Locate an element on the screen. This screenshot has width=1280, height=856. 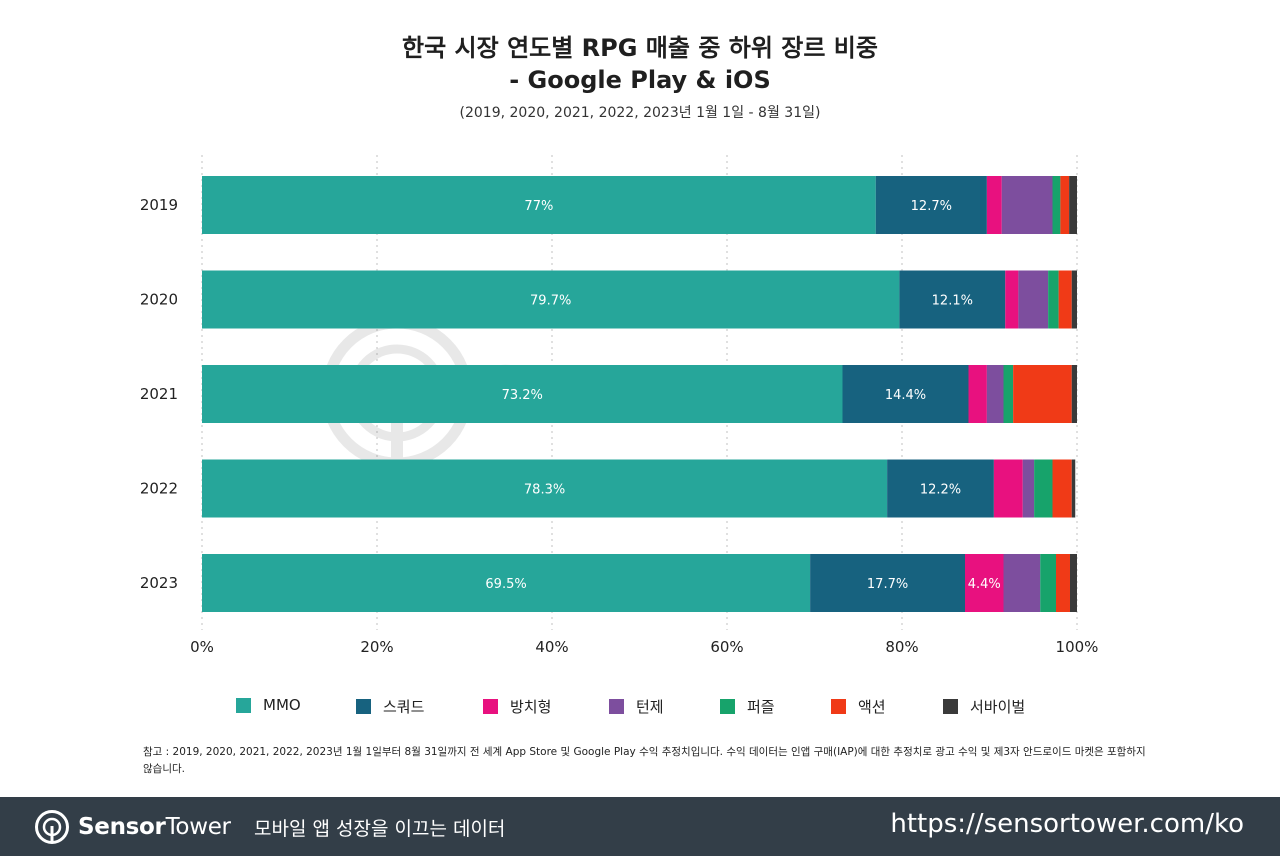
legend-label: 스쿼드 is located at coordinates (404, 707).